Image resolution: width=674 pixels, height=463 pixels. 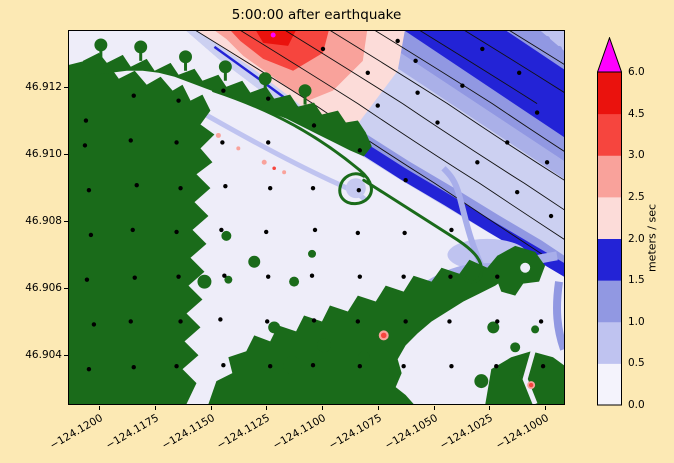 I want to click on colorbar-border, so click(x=609, y=238).